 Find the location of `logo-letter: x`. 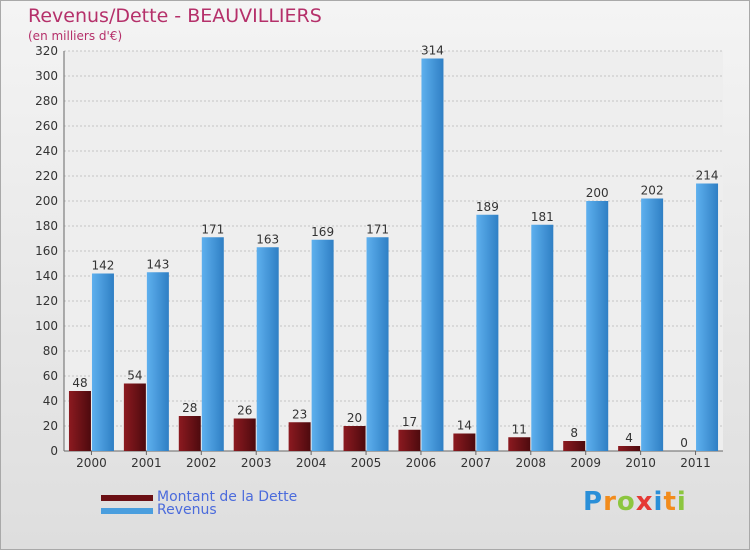

logo-letter: x is located at coordinates (644, 502).